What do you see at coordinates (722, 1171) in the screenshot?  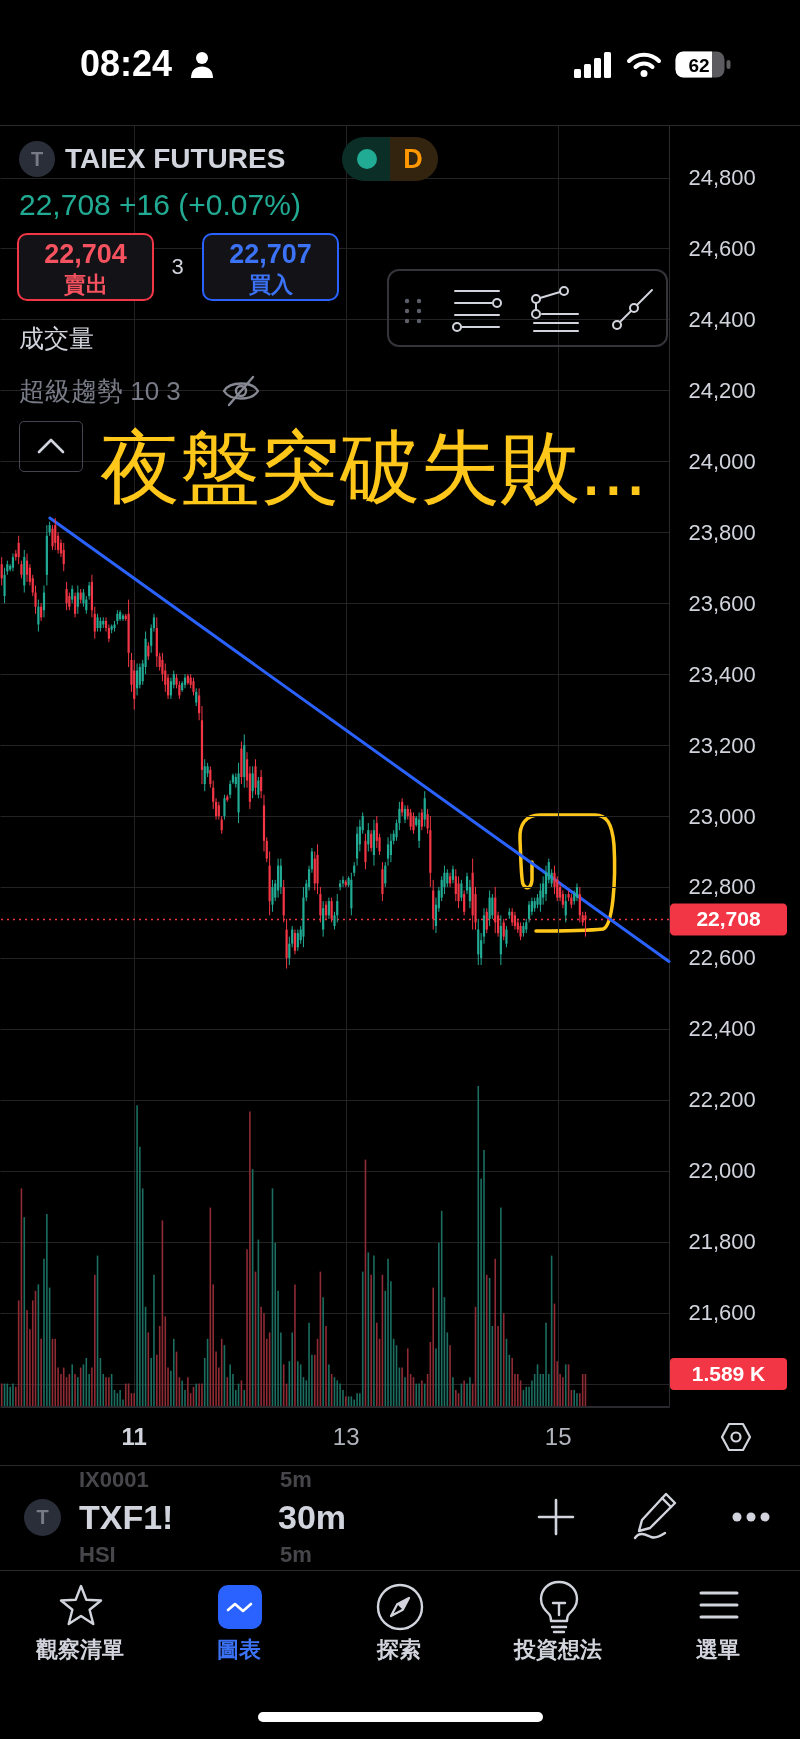 I see `y-tick-label: 22,000` at bounding box center [722, 1171].